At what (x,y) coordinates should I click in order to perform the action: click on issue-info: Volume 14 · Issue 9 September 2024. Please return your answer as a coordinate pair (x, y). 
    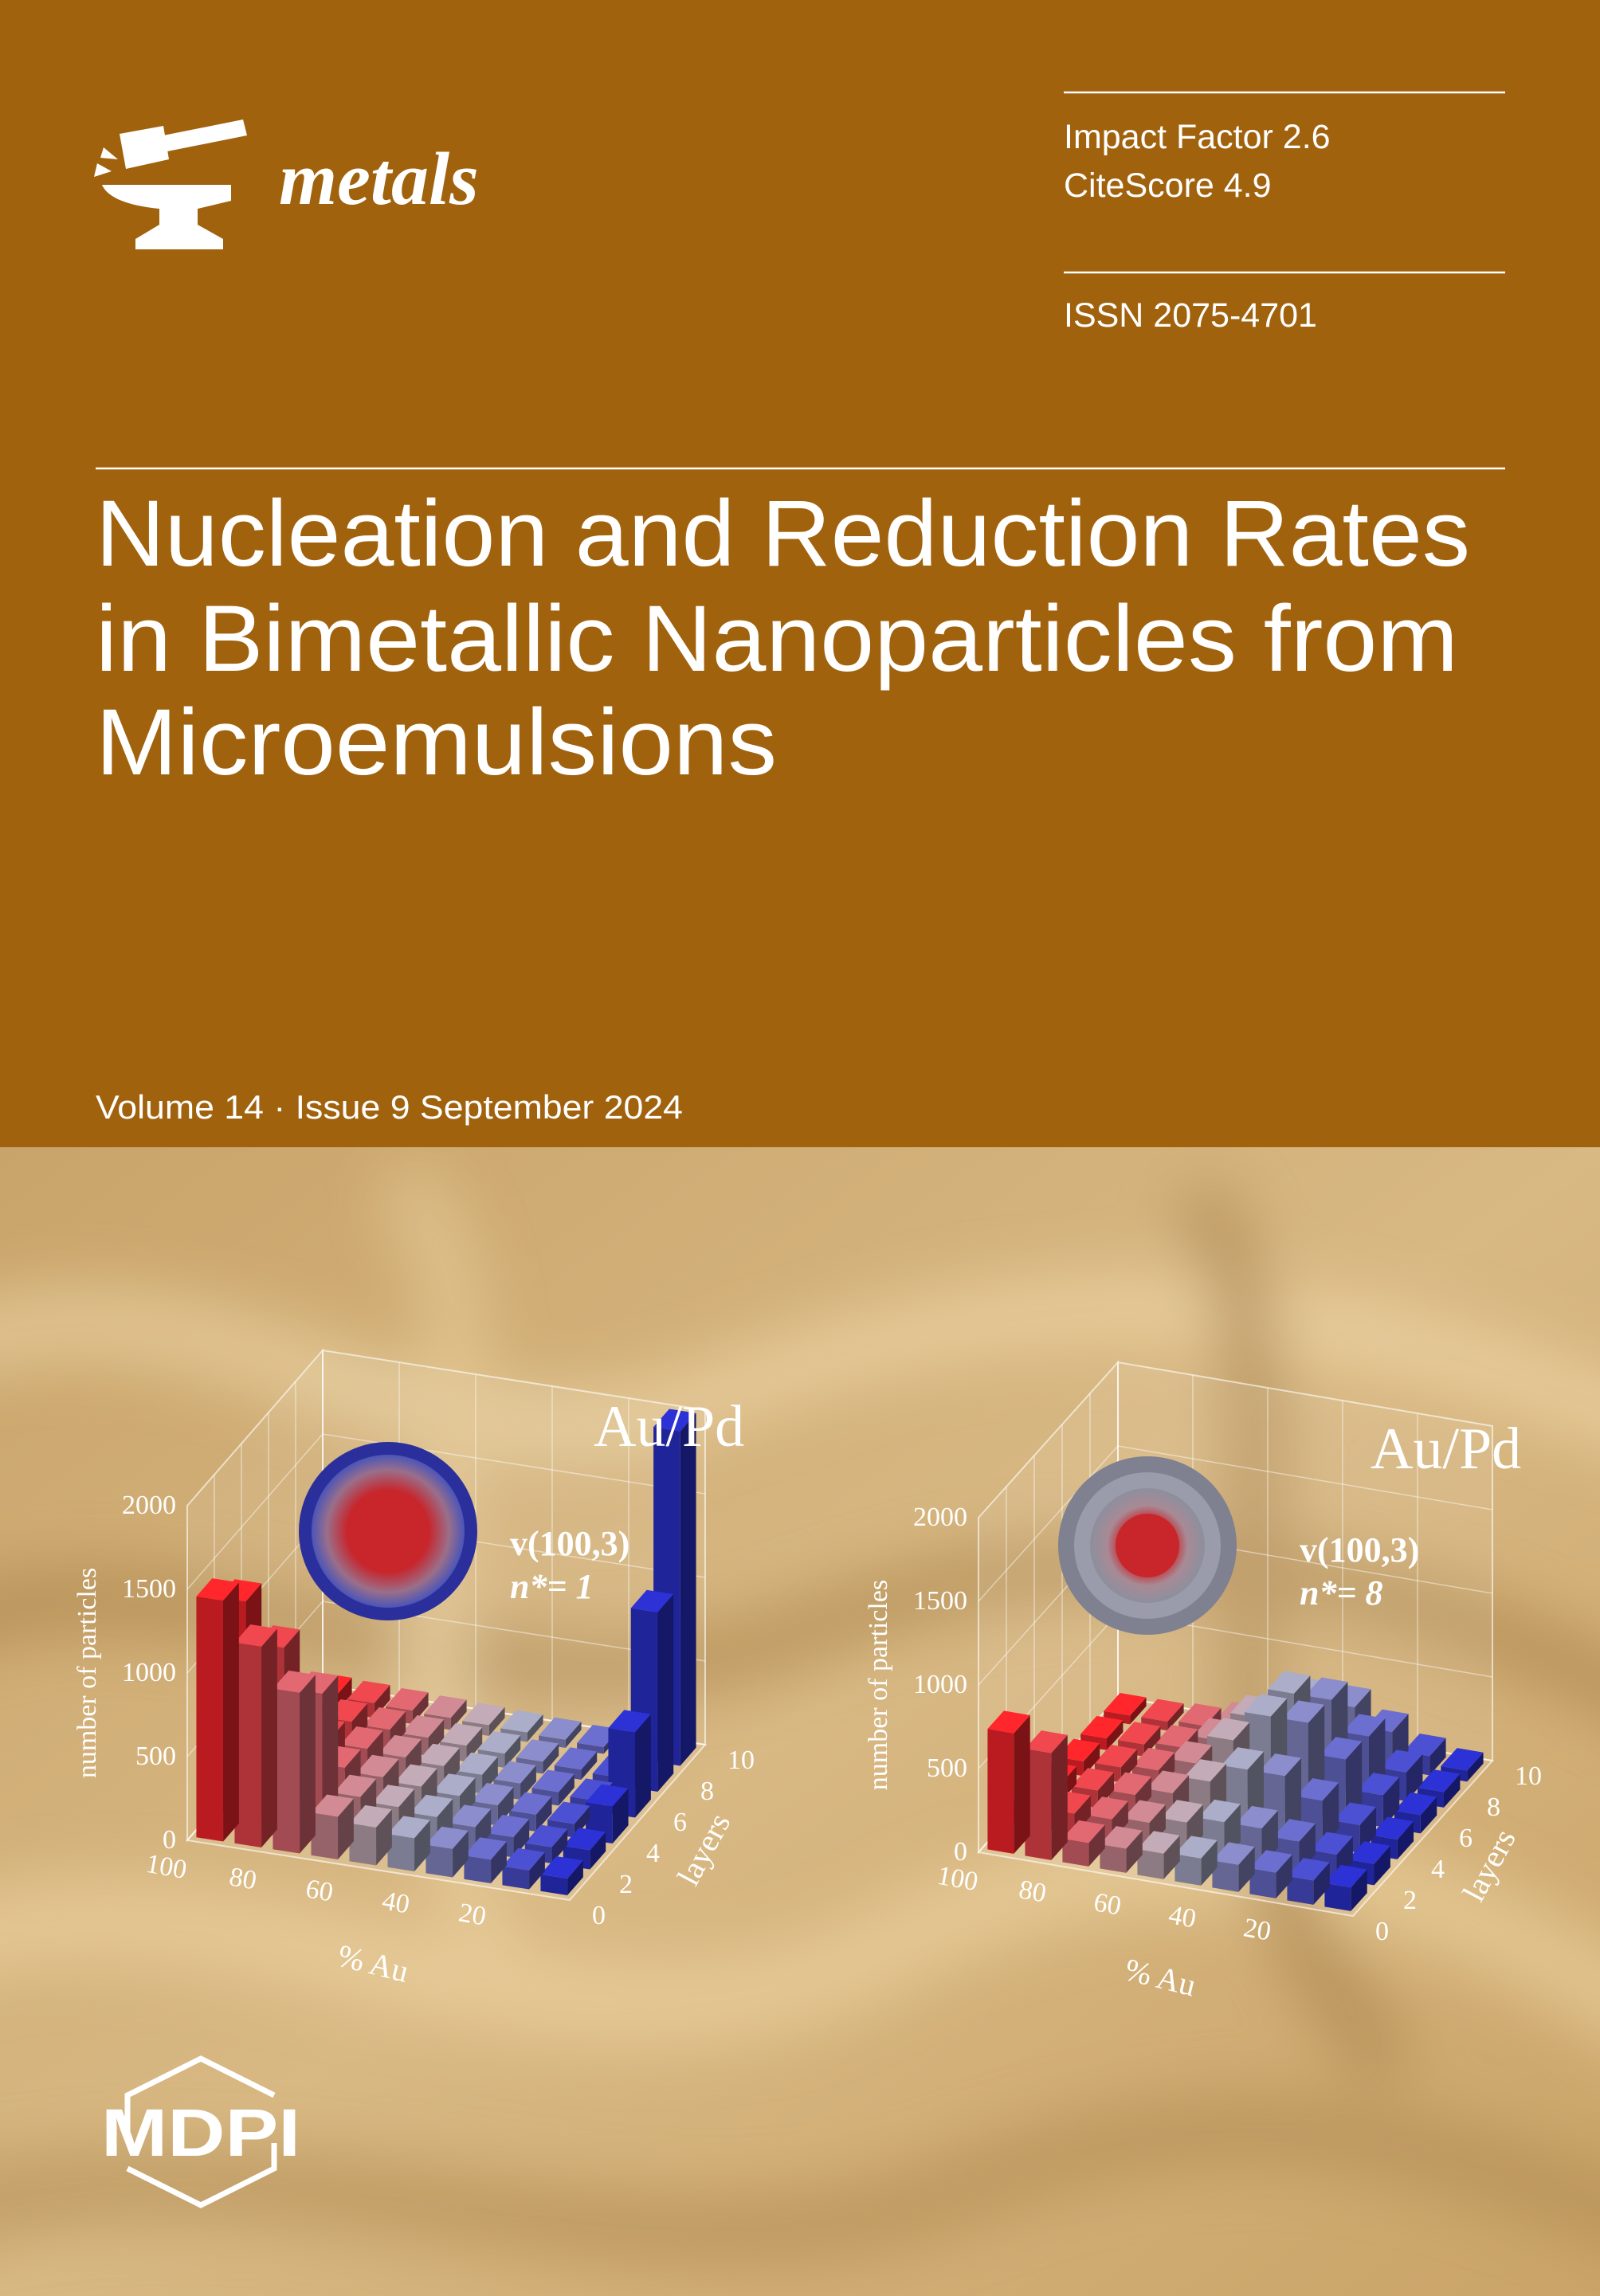
    Looking at the image, I should click on (389, 1107).